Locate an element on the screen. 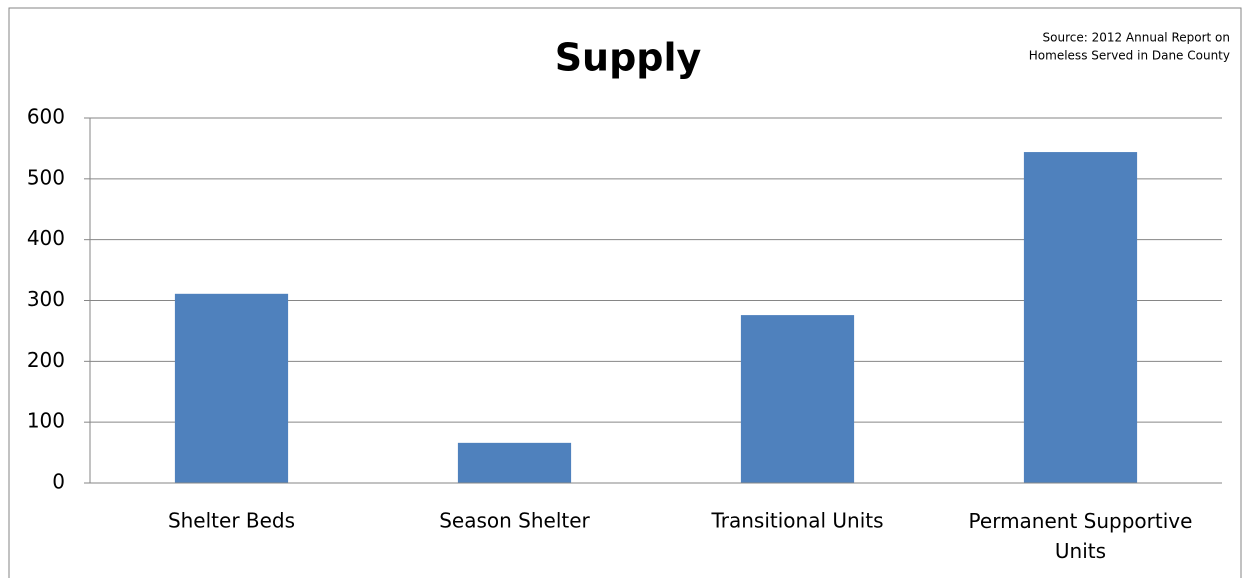  x-tick-label: Season Shelter is located at coordinates (514, 521).